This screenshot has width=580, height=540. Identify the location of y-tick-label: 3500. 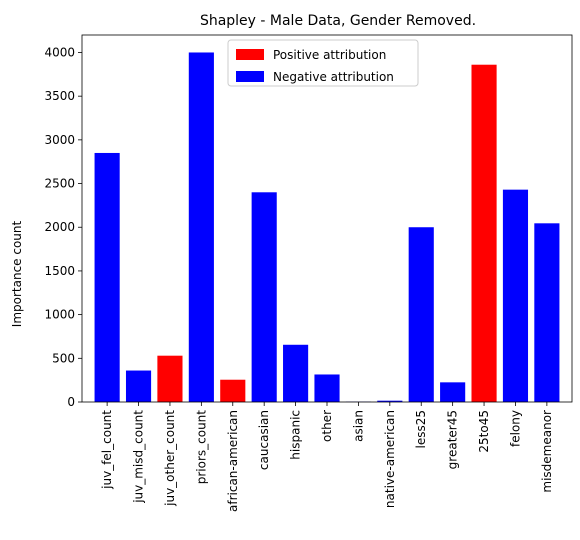
(59, 96).